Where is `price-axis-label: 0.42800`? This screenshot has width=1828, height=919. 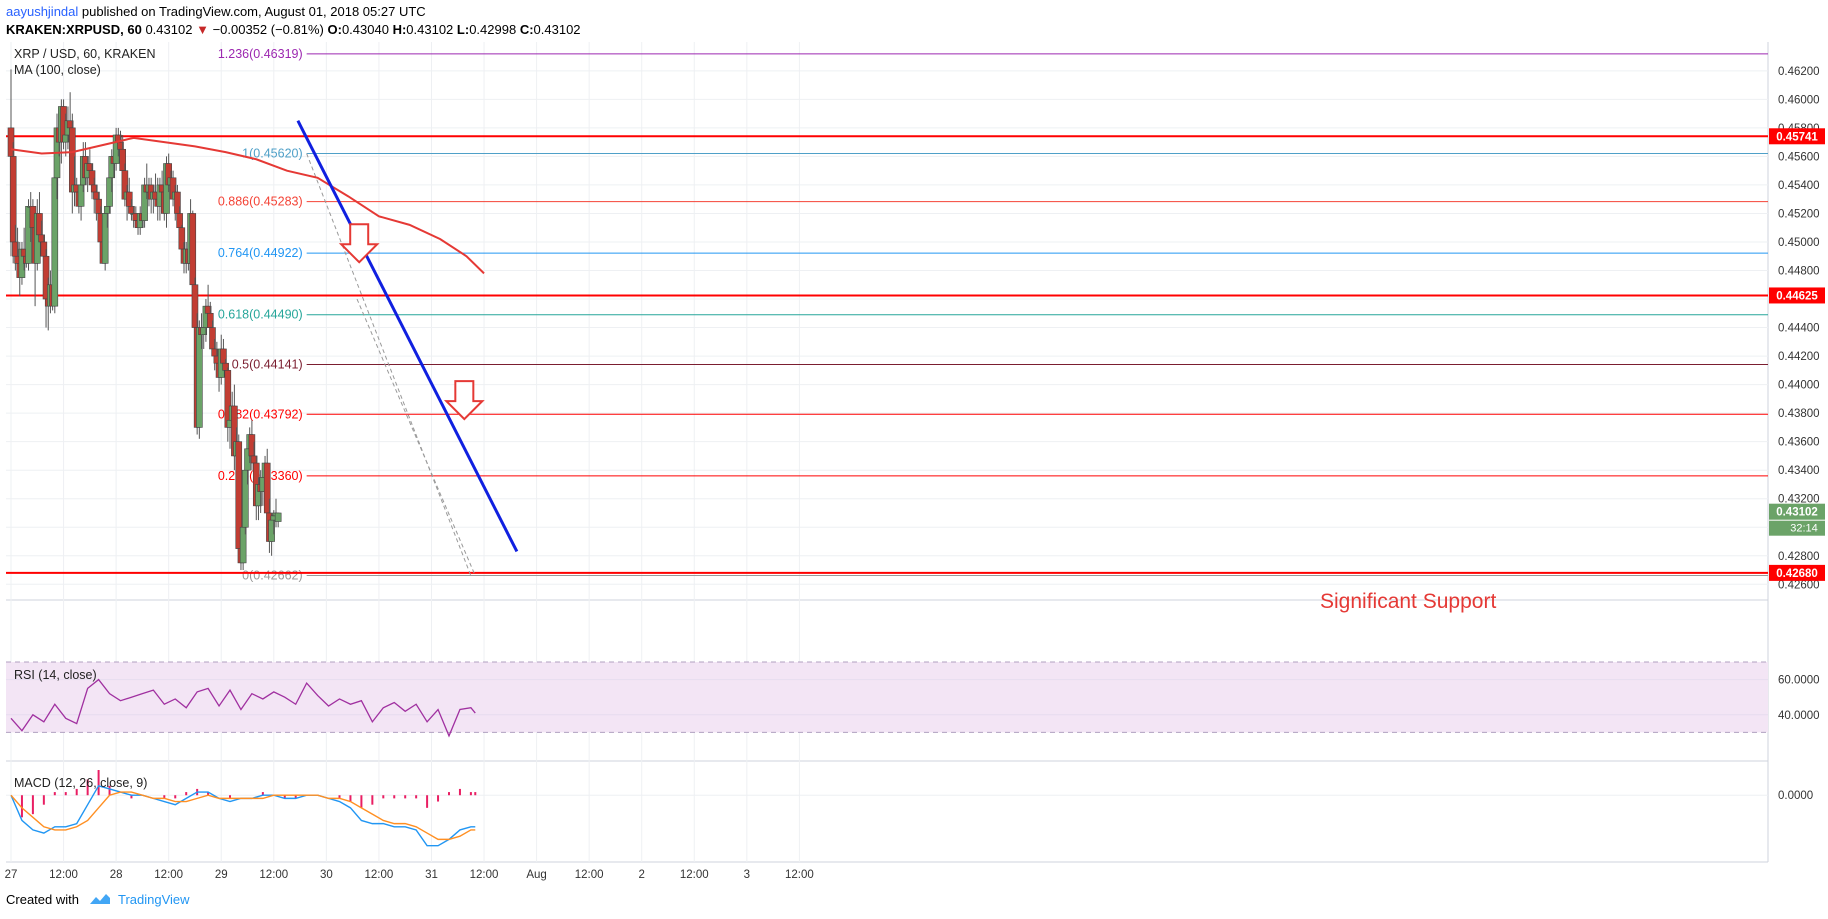 price-axis-label: 0.42800 is located at coordinates (1799, 557).